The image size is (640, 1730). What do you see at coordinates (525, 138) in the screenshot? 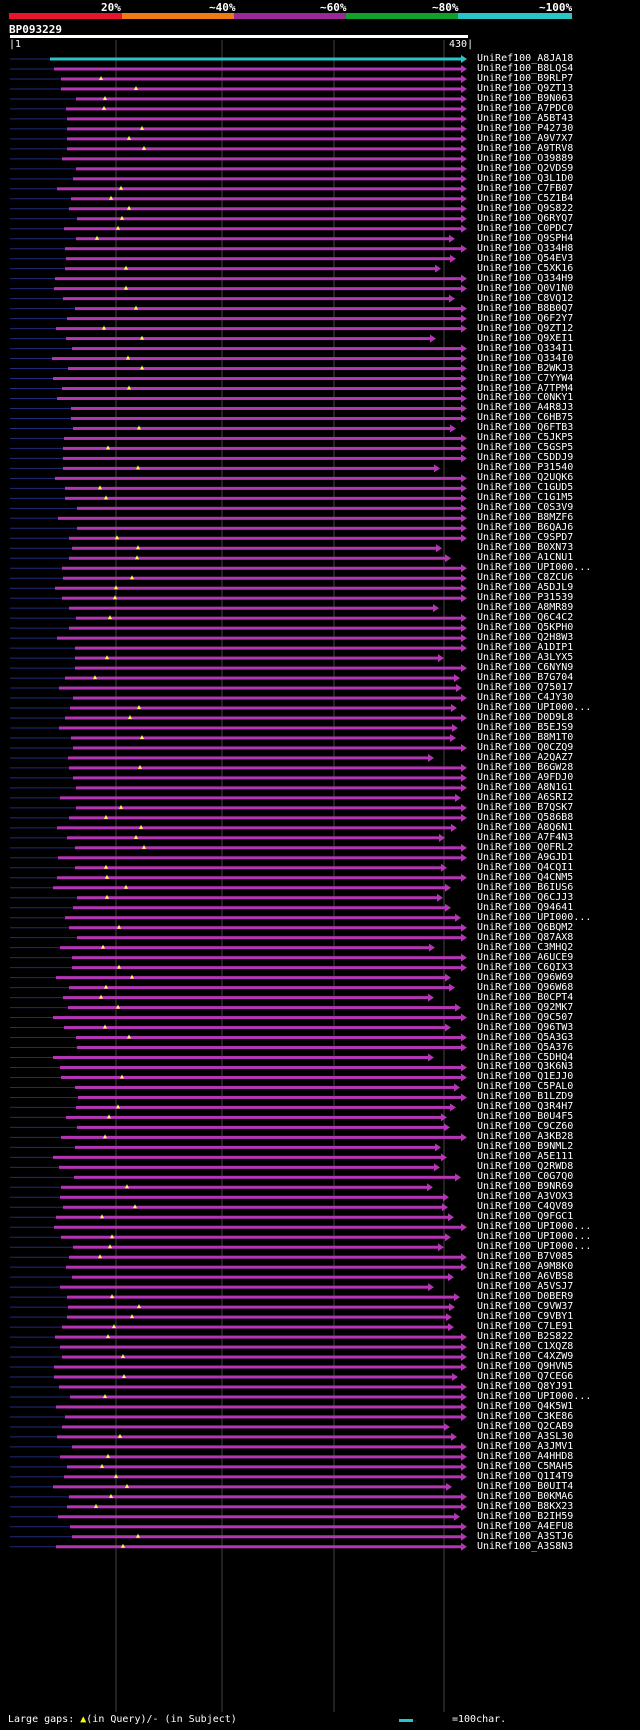
I see `hit-label: UniRef100_A9V7X7` at bounding box center [525, 138].